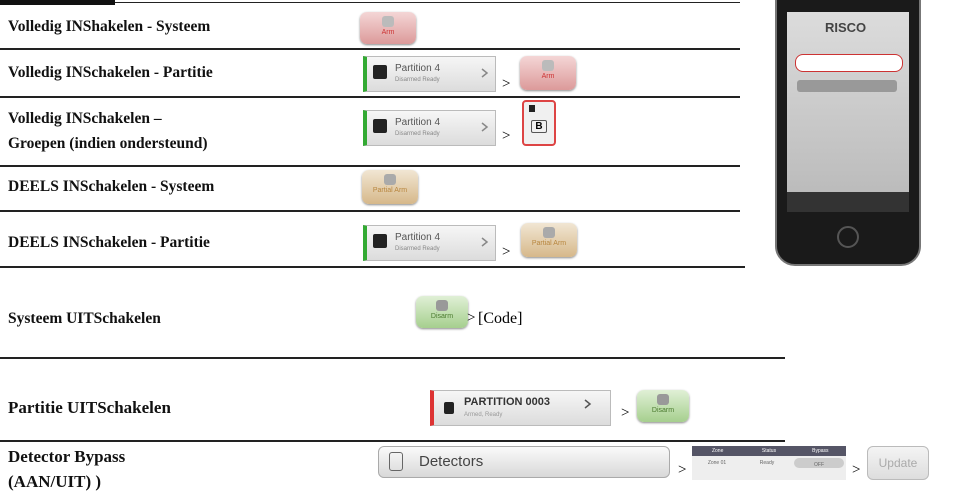  Describe the element at coordinates (846, 27) in the screenshot. I see `brand: RISCO` at that location.